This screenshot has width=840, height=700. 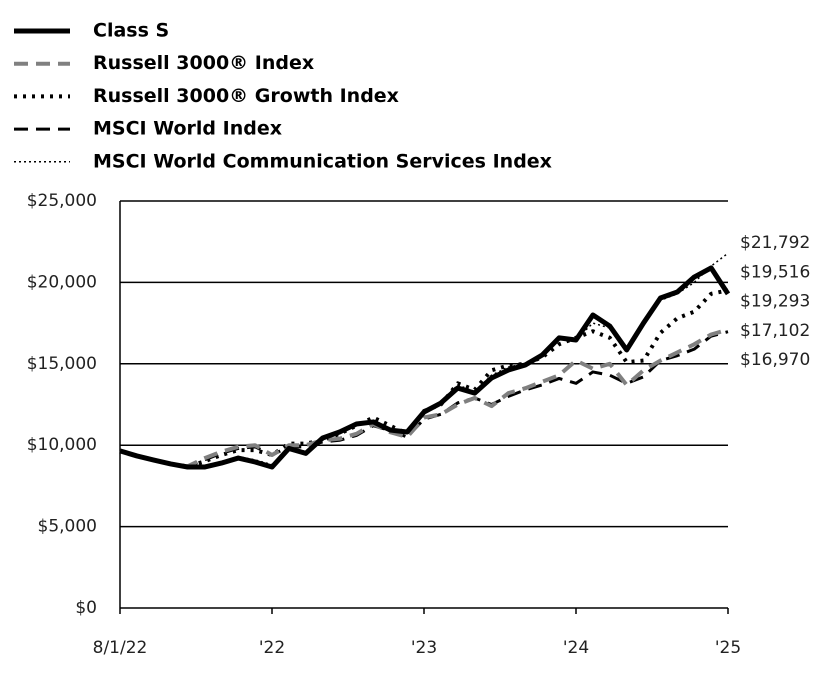 What do you see at coordinates (775, 243) in the screenshot?
I see `end-value-label: $21,792` at bounding box center [775, 243].